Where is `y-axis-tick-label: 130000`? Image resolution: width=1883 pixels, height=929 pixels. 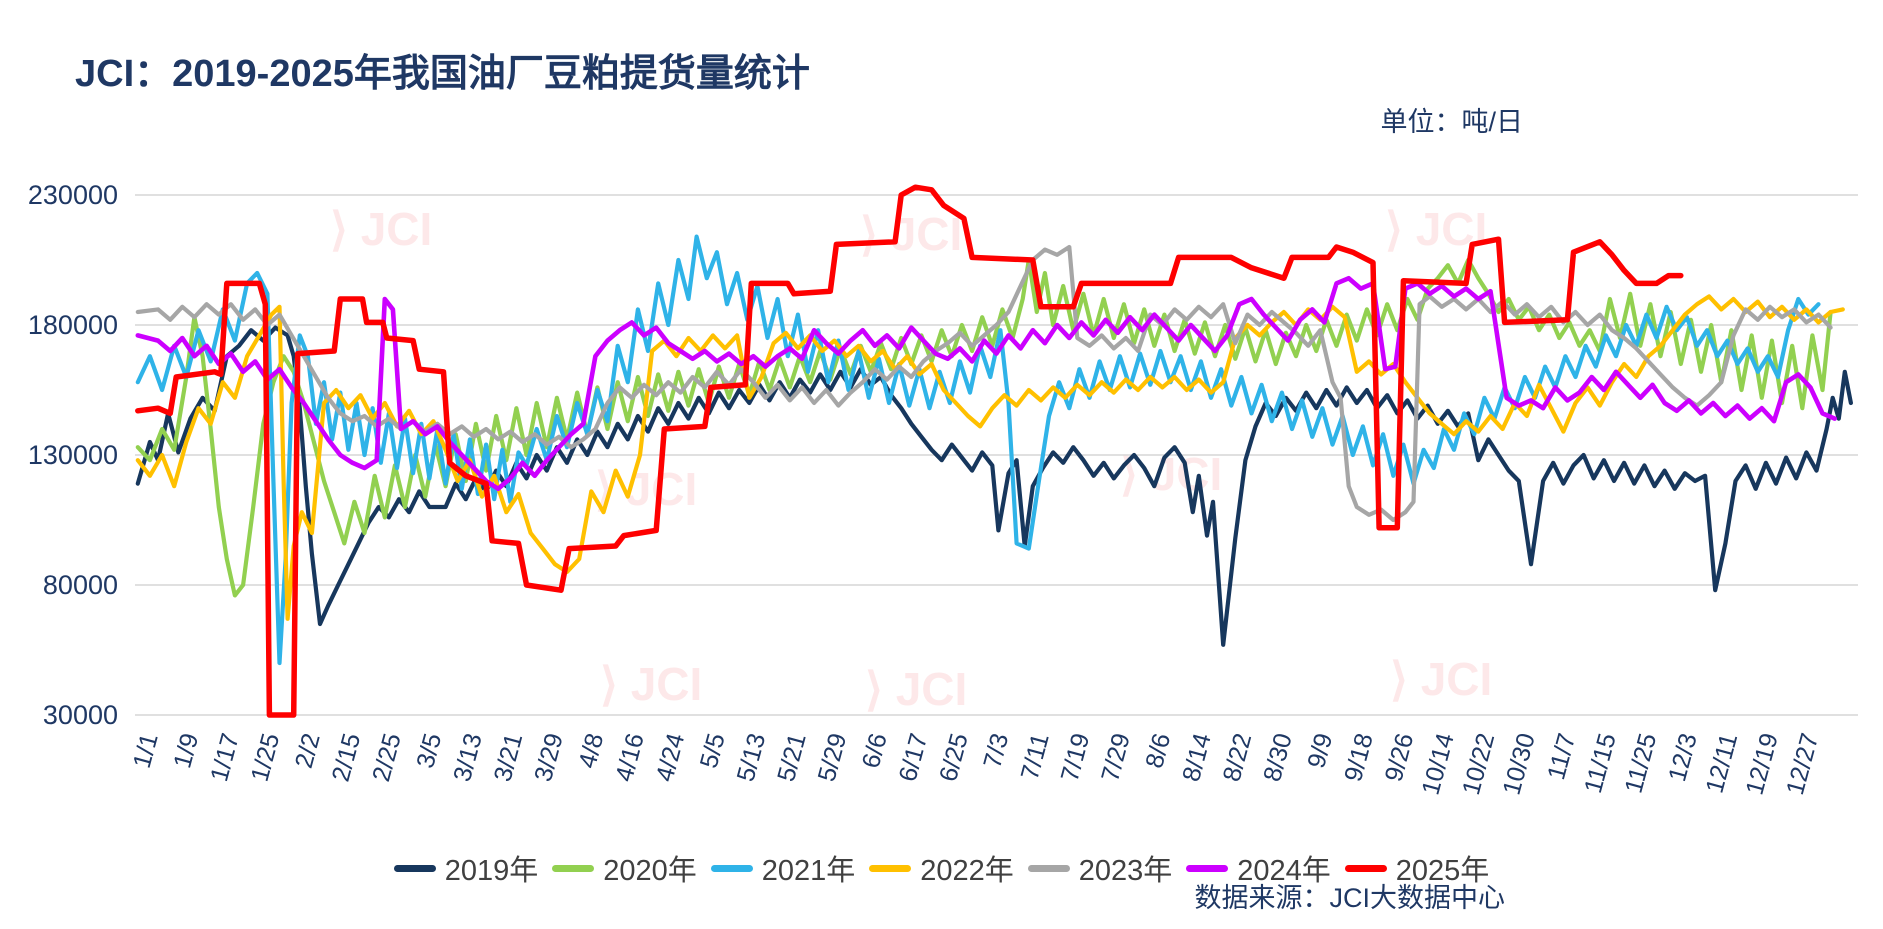
y-axis-tick-label: 130000 is located at coordinates (73, 455).